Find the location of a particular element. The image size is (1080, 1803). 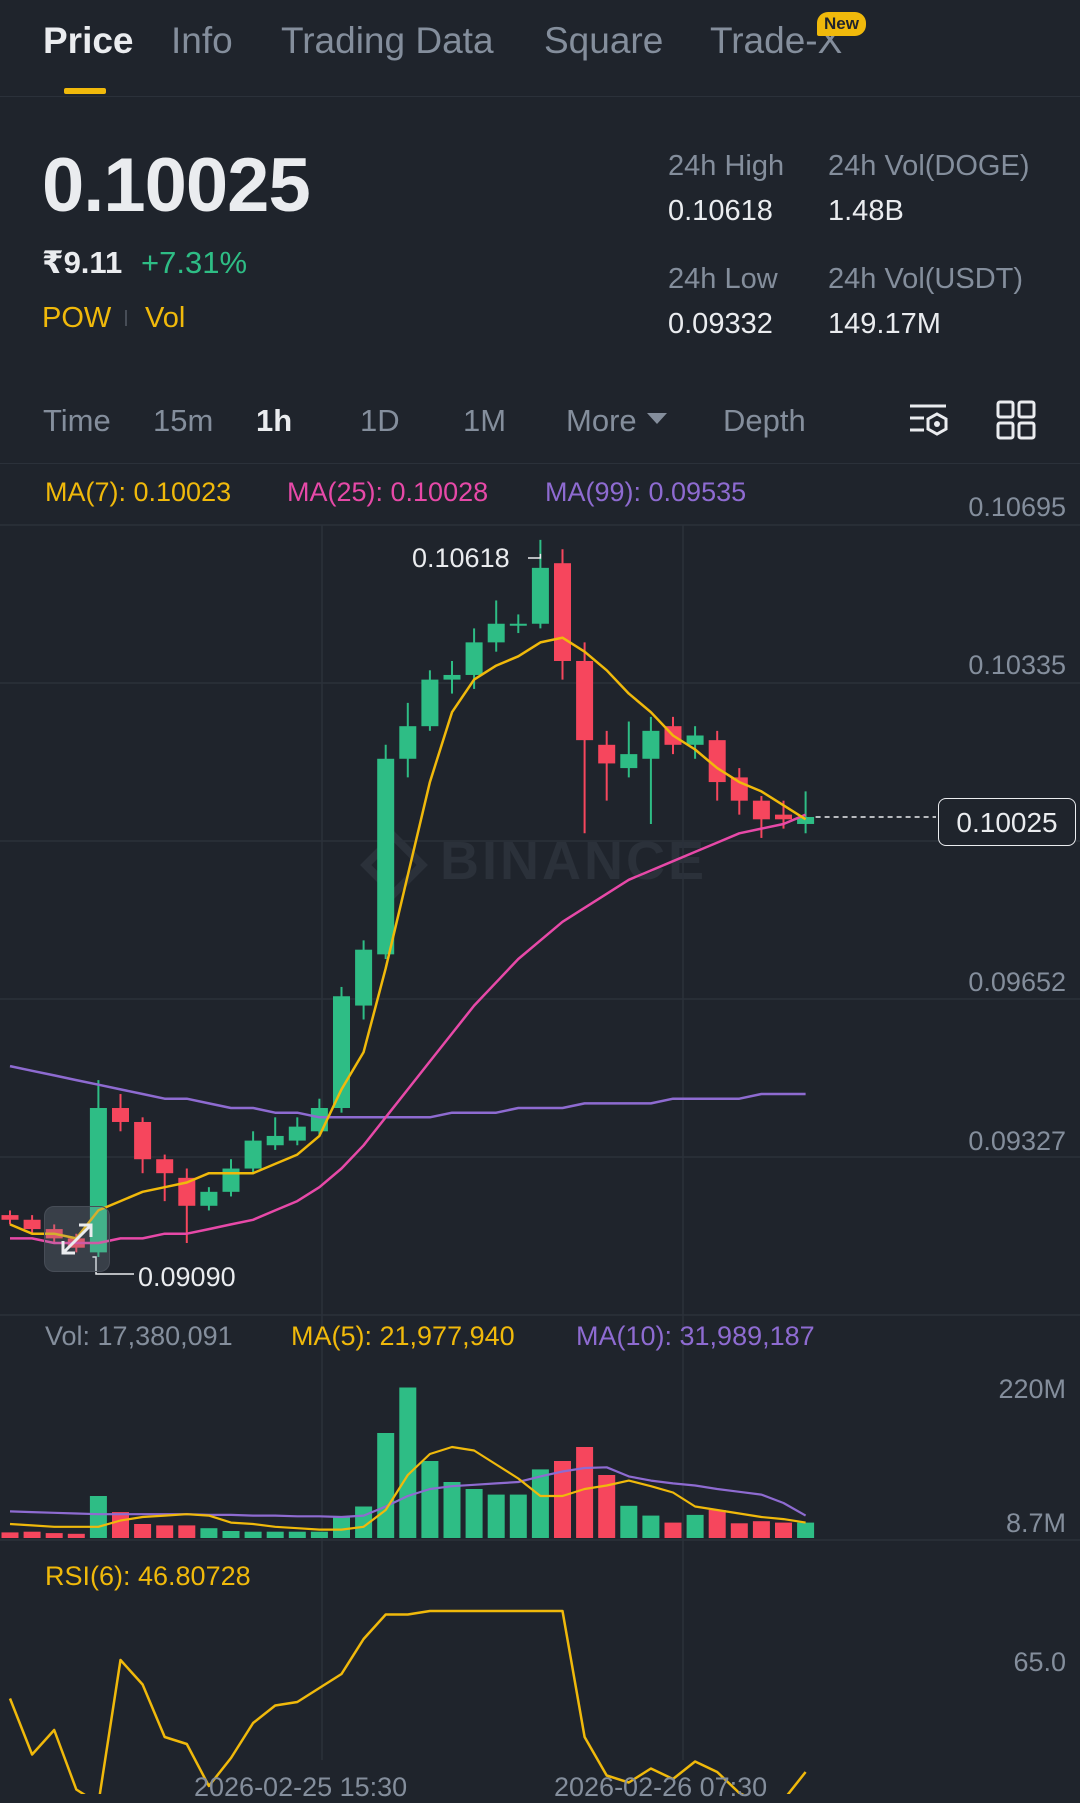

tag-vol: Vol is located at coordinates (165, 318).